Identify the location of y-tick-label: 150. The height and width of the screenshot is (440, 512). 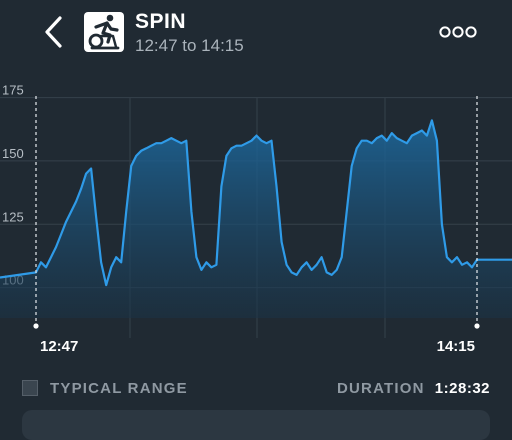
(13, 153).